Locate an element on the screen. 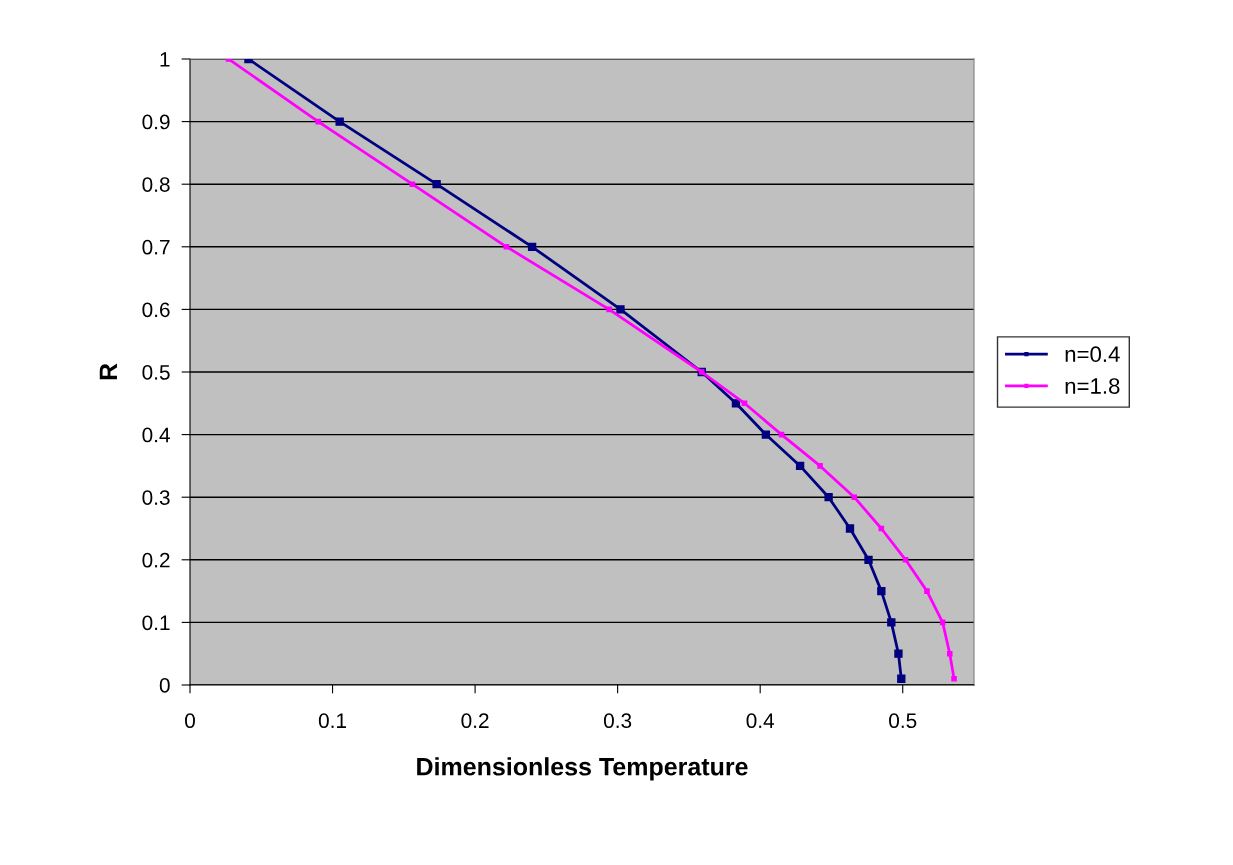 The width and height of the screenshot is (1233, 865). y-tick-label: 1 is located at coordinates (165, 59).